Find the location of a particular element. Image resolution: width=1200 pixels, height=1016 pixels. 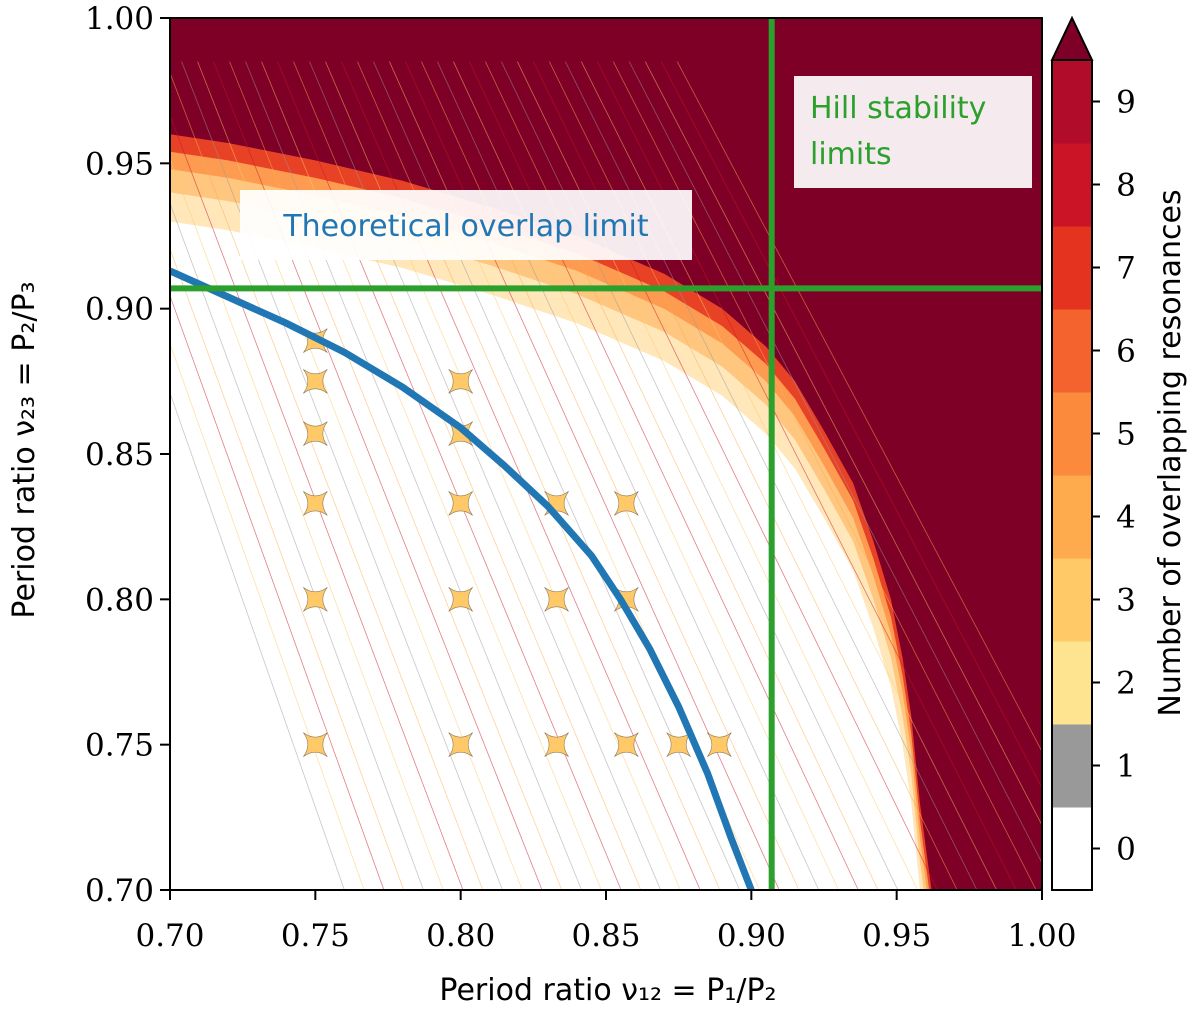

y-tick-label: 1.00 is located at coordinates (119, 19).